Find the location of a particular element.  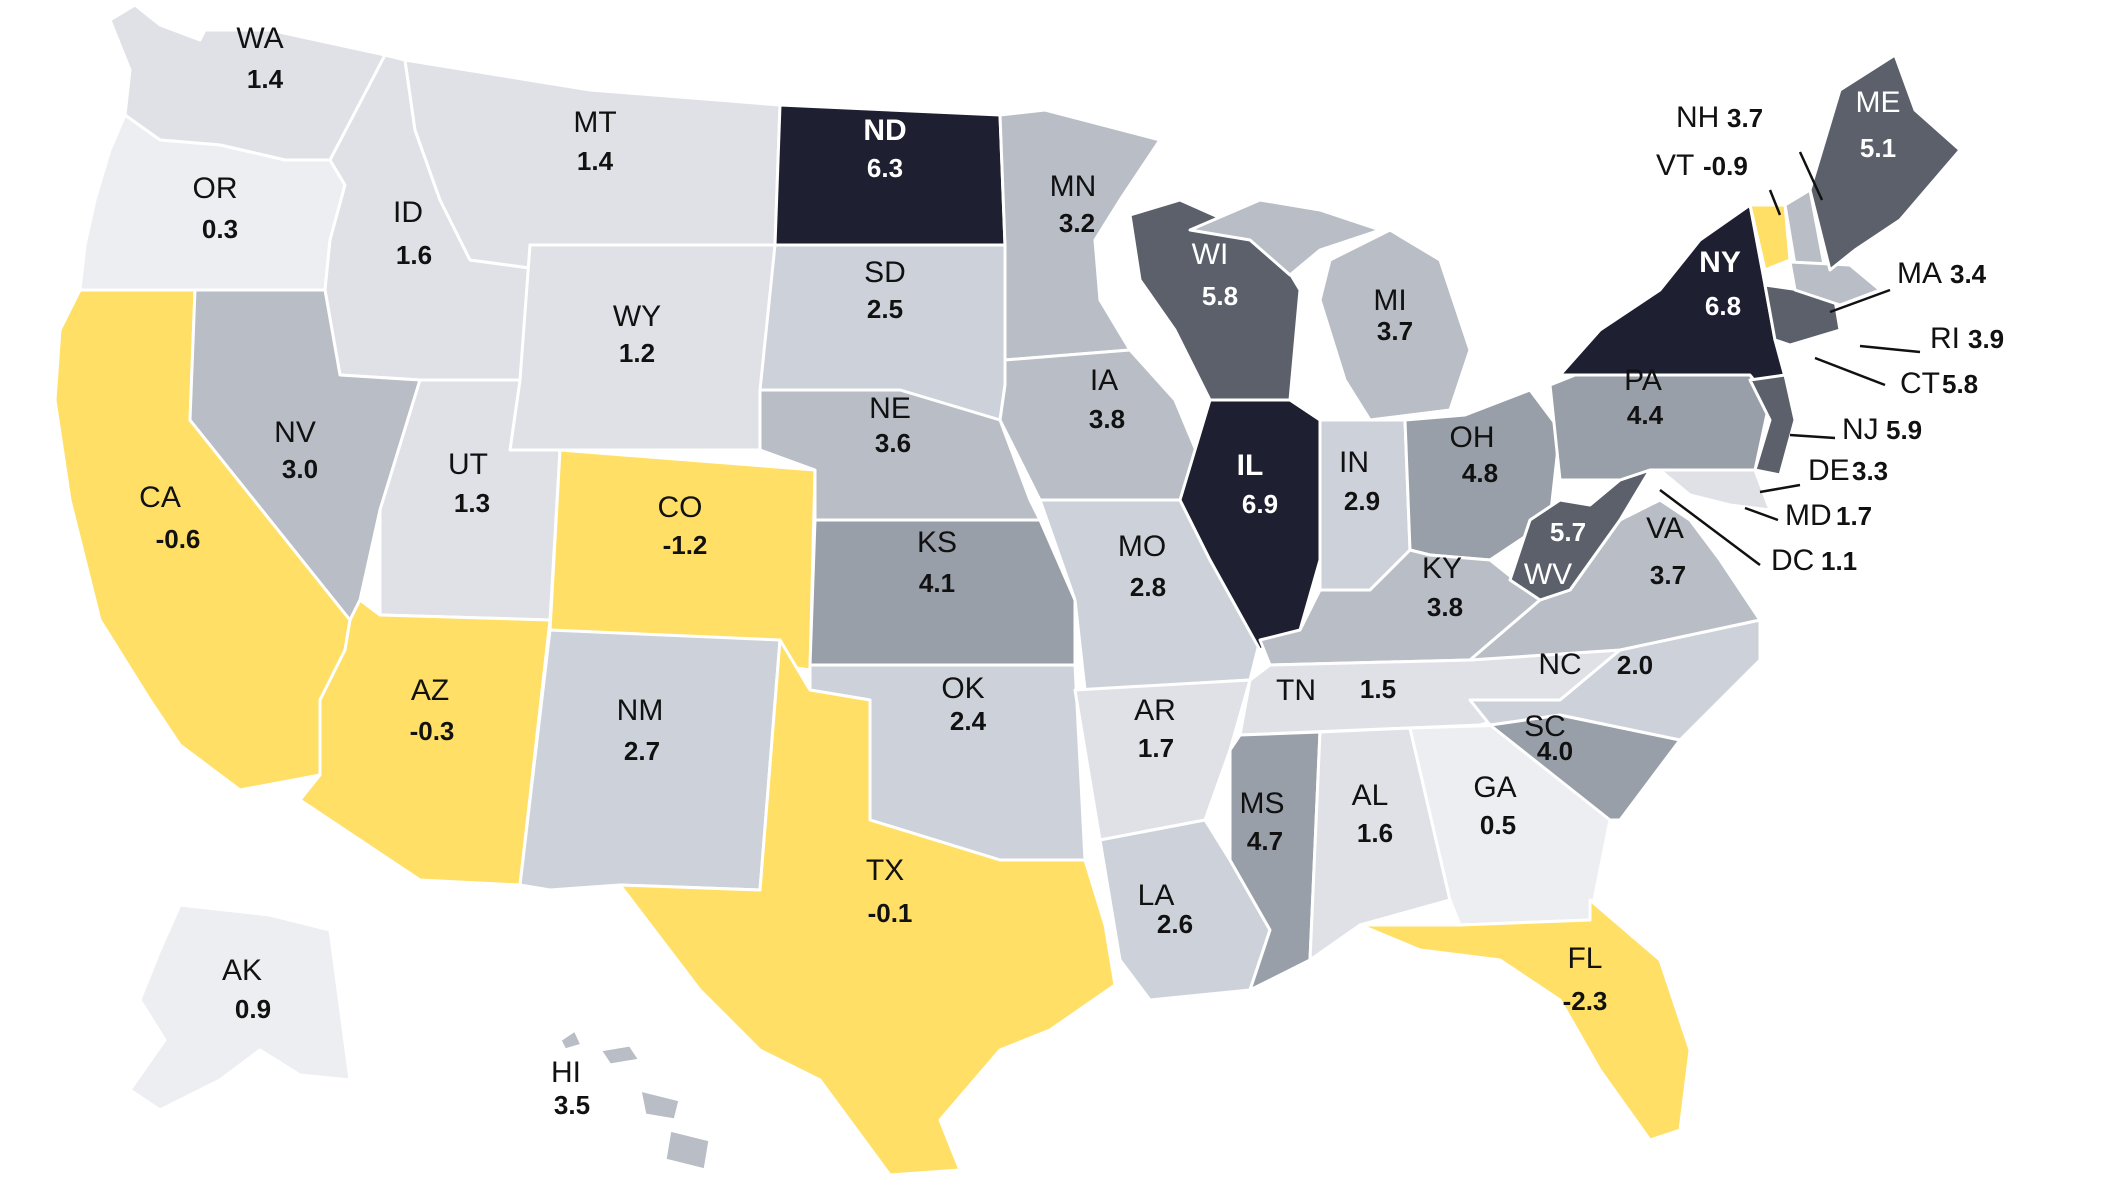

state-value: 1.3 is located at coordinates (472, 503).